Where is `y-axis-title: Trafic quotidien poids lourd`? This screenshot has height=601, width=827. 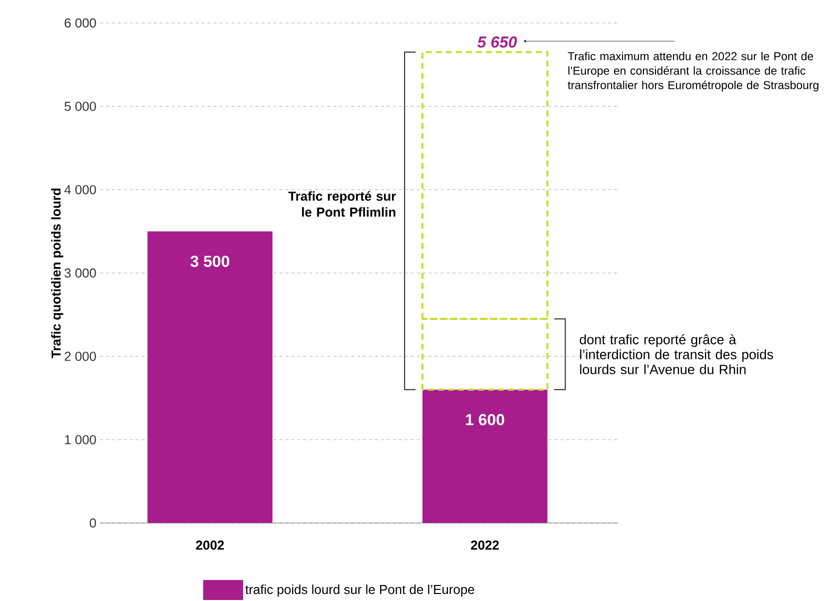
y-axis-title: Trafic quotidien poids lourd is located at coordinates (57, 273).